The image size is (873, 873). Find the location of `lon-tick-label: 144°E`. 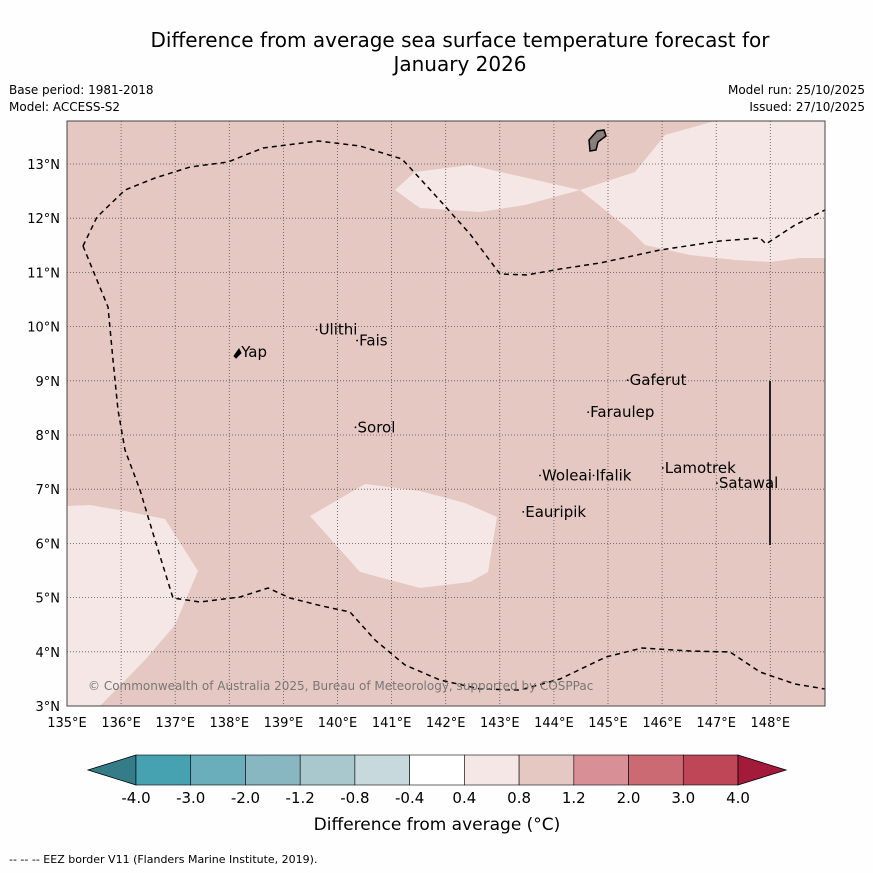

lon-tick-label: 144°E is located at coordinates (554, 723).